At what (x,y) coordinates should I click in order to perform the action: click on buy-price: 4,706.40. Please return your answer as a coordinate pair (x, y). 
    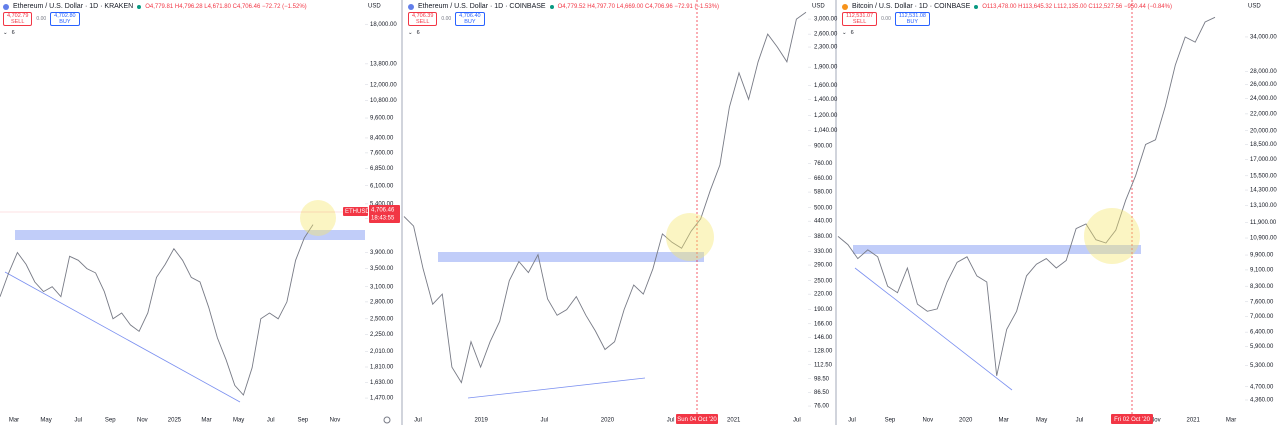
    Looking at the image, I should click on (470, 16).